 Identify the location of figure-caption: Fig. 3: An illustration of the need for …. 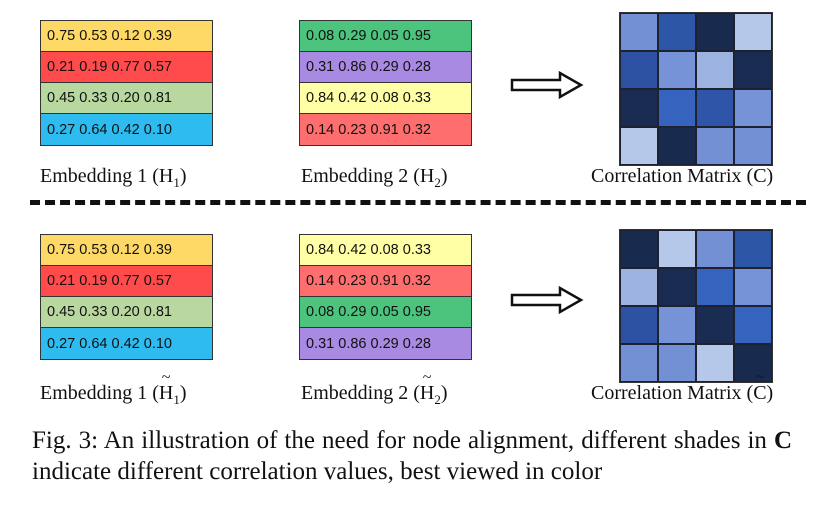
(412, 456).